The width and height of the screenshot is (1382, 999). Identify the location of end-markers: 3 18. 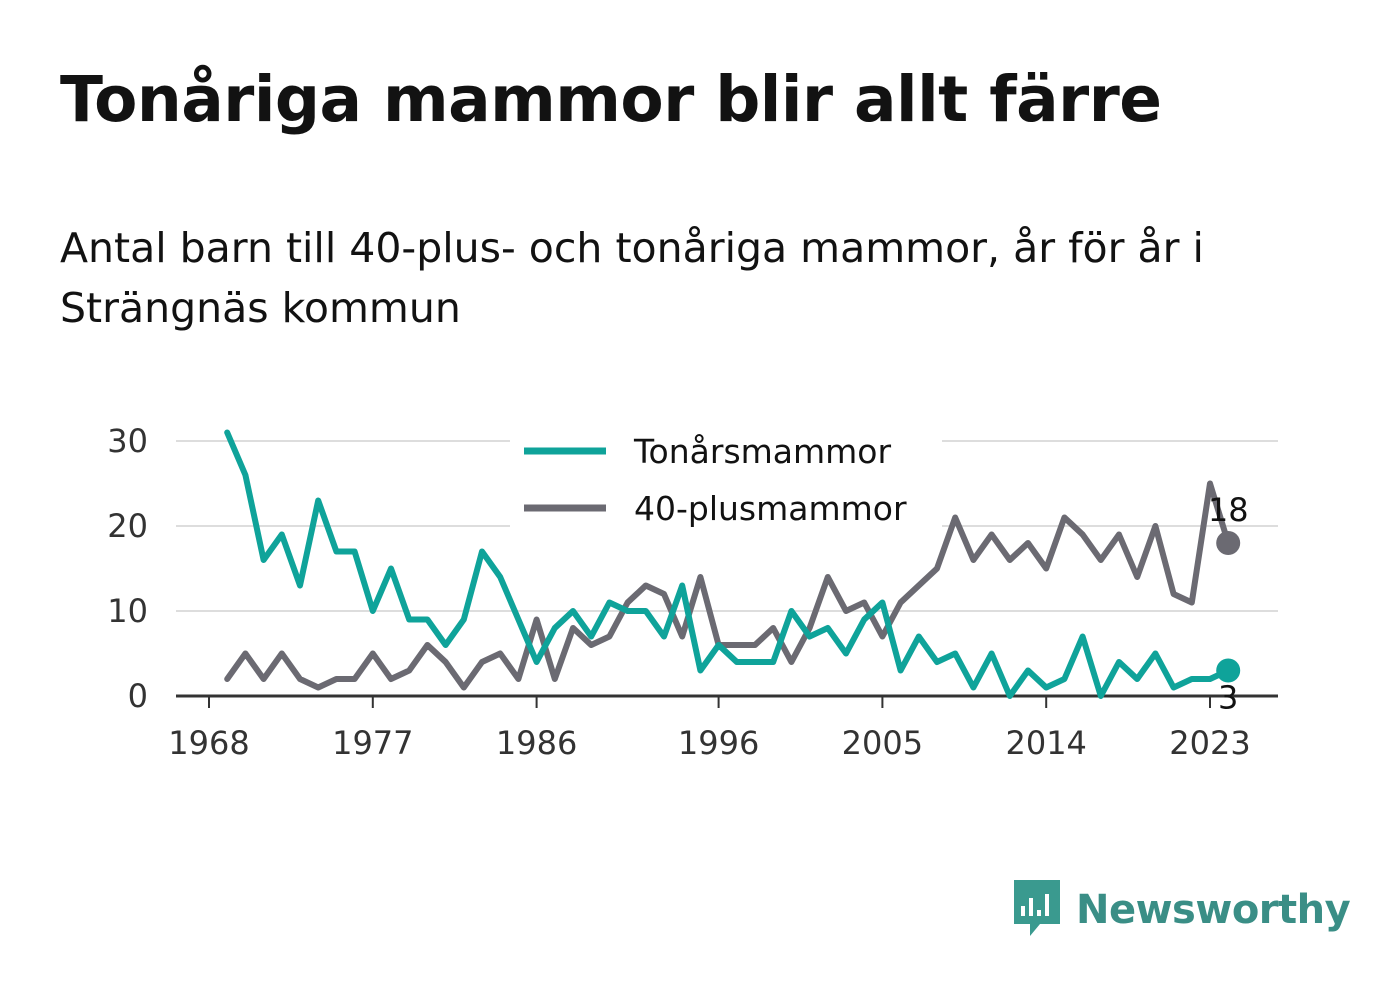
(1228, 604).